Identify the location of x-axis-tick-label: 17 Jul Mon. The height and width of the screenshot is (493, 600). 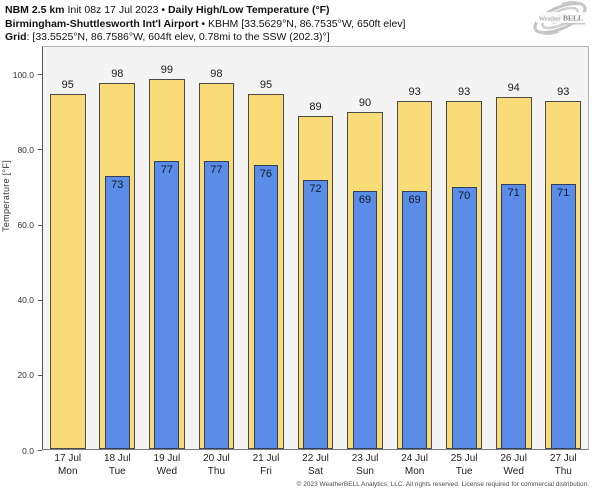
(67, 465).